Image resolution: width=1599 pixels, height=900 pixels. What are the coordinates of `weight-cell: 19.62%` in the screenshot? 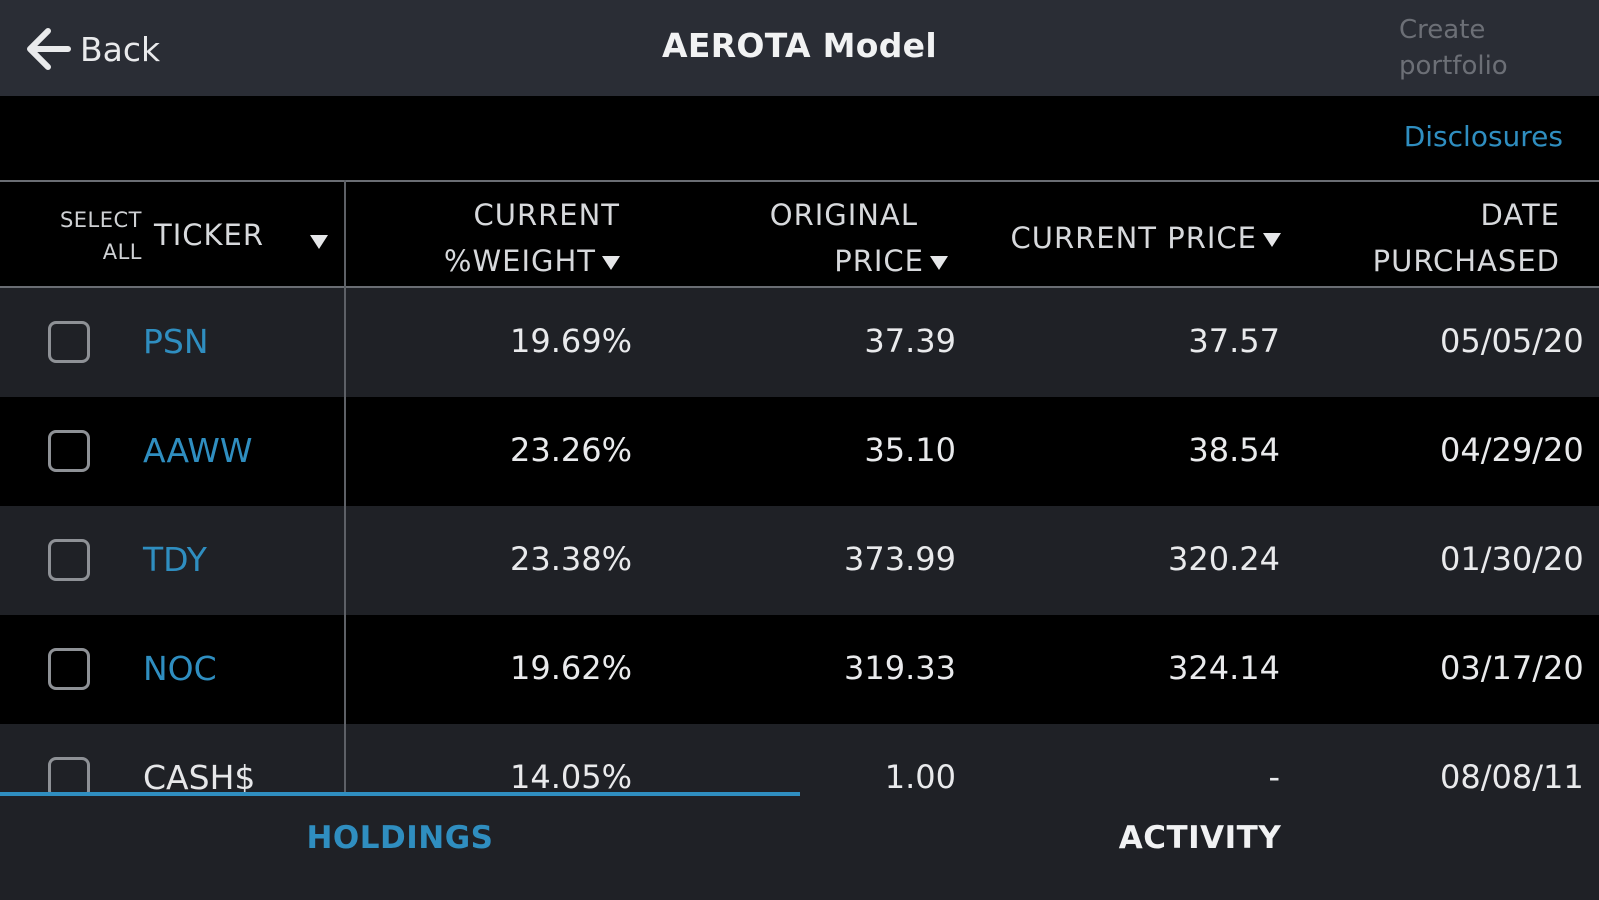 It's located at (570, 668).